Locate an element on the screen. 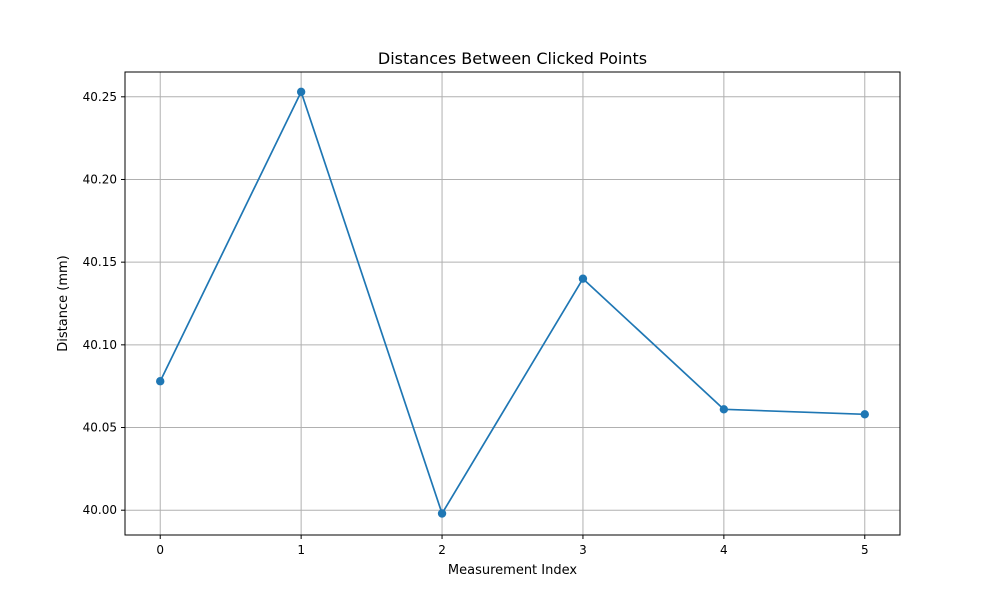 The width and height of the screenshot is (1000, 600). y-tick-label: 40.00 is located at coordinates (100, 510).